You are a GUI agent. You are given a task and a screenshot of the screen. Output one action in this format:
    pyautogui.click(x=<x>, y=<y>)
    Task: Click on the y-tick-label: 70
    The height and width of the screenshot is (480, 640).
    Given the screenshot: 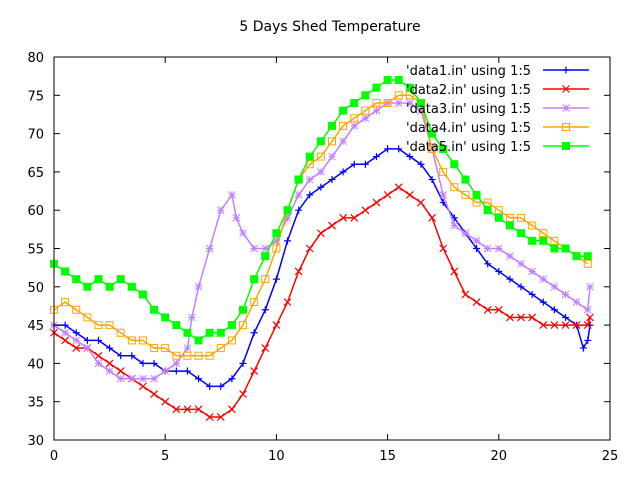 What is the action you would take?
    pyautogui.click(x=35, y=135)
    